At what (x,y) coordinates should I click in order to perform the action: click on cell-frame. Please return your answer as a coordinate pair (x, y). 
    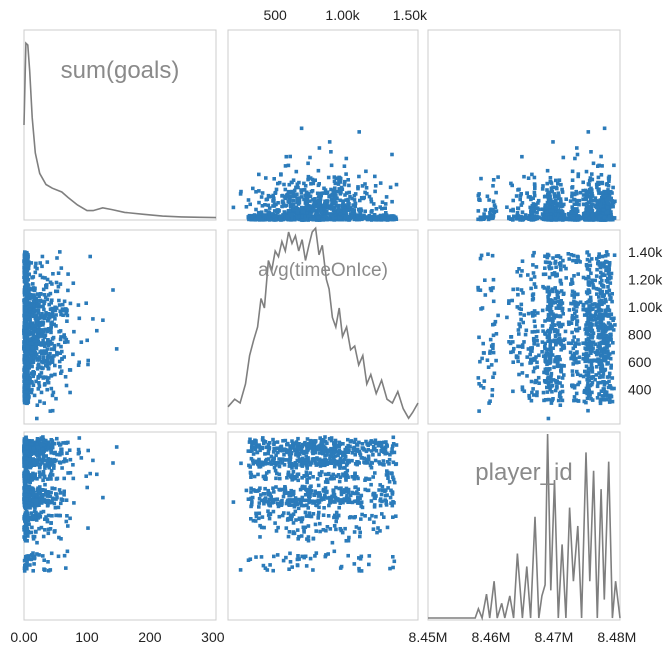
    Looking at the image, I should click on (120, 526).